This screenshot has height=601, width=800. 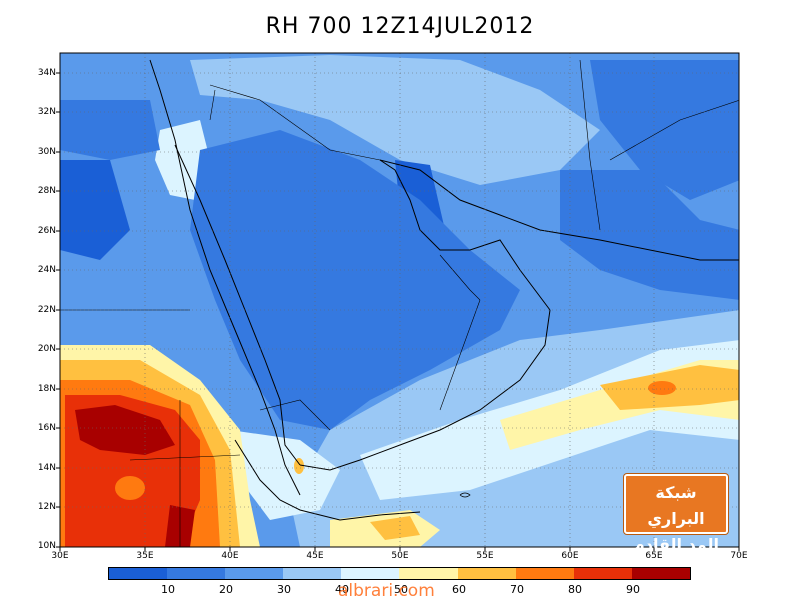 What do you see at coordinates (168, 589) in the screenshot?
I see `colorbar-label: 10` at bounding box center [168, 589].